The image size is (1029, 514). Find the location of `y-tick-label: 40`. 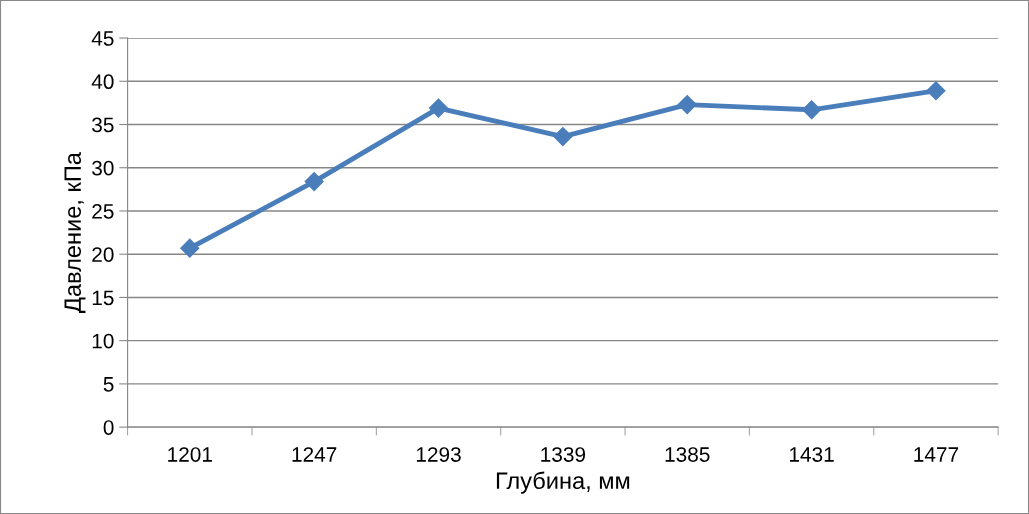

y-tick-label: 40 is located at coordinates (102, 82).